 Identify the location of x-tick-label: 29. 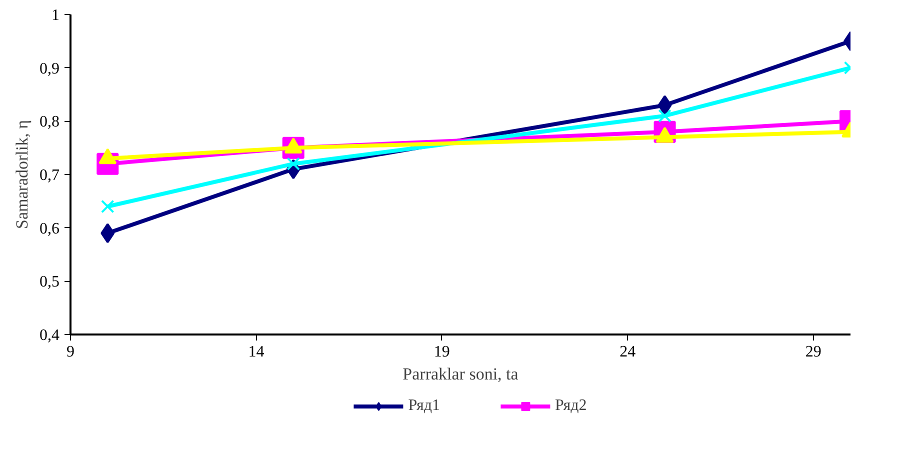
(813, 352).